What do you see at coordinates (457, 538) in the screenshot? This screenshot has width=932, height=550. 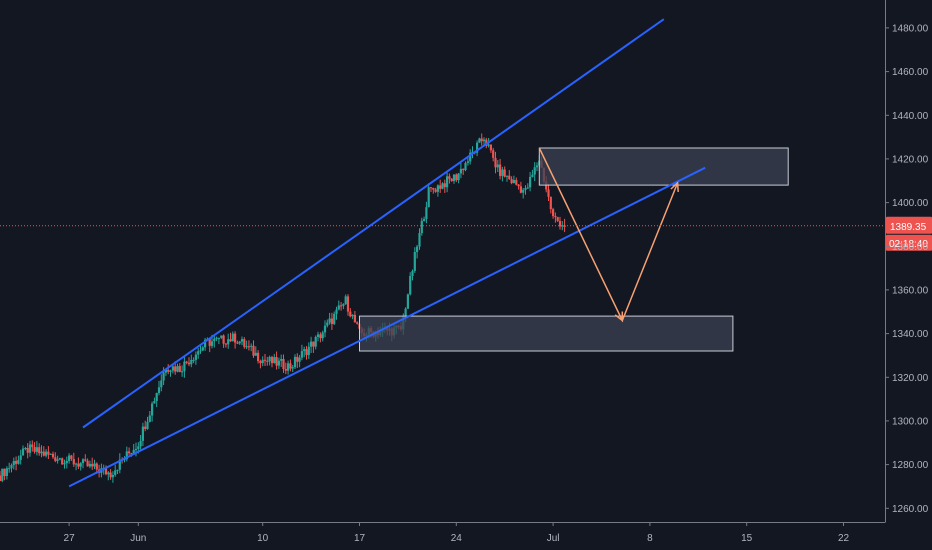 I see `time-tick-label: 24` at bounding box center [457, 538].